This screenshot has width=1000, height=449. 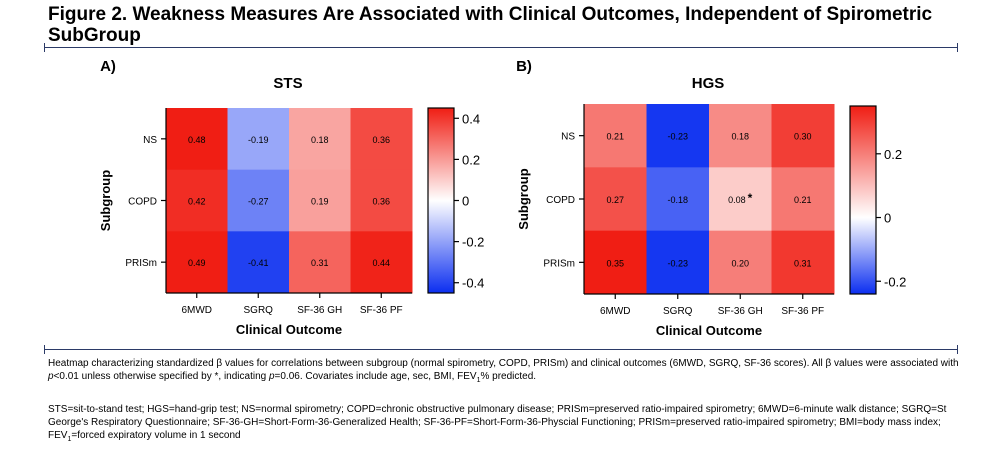 What do you see at coordinates (501, 47) in the screenshot?
I see `top-divider` at bounding box center [501, 47].